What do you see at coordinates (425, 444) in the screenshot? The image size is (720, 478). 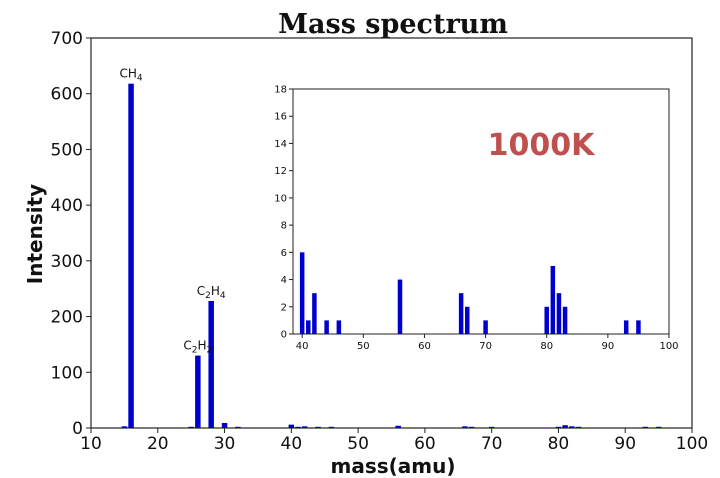 I see `x-tick-label: 60` at bounding box center [425, 444].